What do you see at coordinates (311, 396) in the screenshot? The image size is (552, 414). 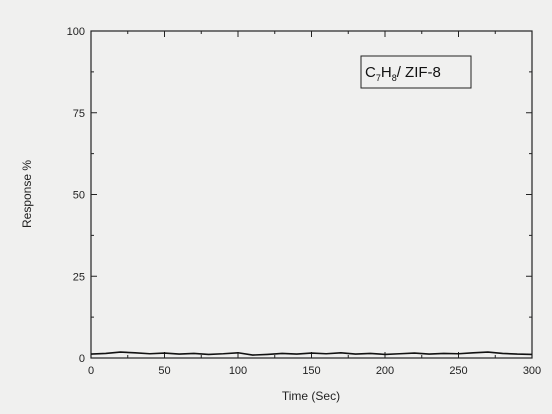 I see `x-axis-label: Time (Sec)` at bounding box center [311, 396].